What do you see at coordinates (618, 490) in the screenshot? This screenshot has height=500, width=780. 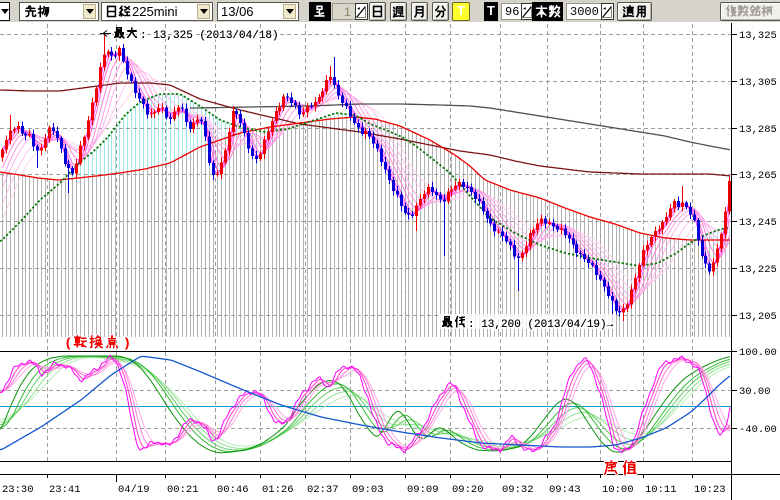 I see `svg-text: 10:00` at bounding box center [618, 490].